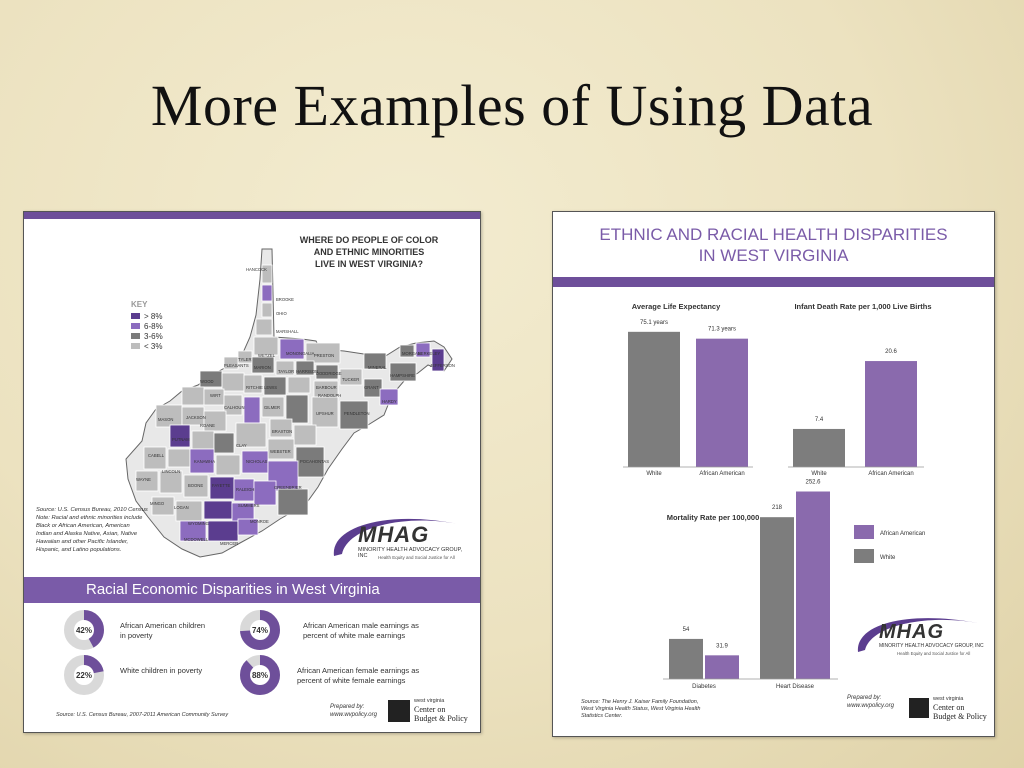 The image size is (1024, 768). I want to click on category-label: Heart Disease, so click(795, 687).